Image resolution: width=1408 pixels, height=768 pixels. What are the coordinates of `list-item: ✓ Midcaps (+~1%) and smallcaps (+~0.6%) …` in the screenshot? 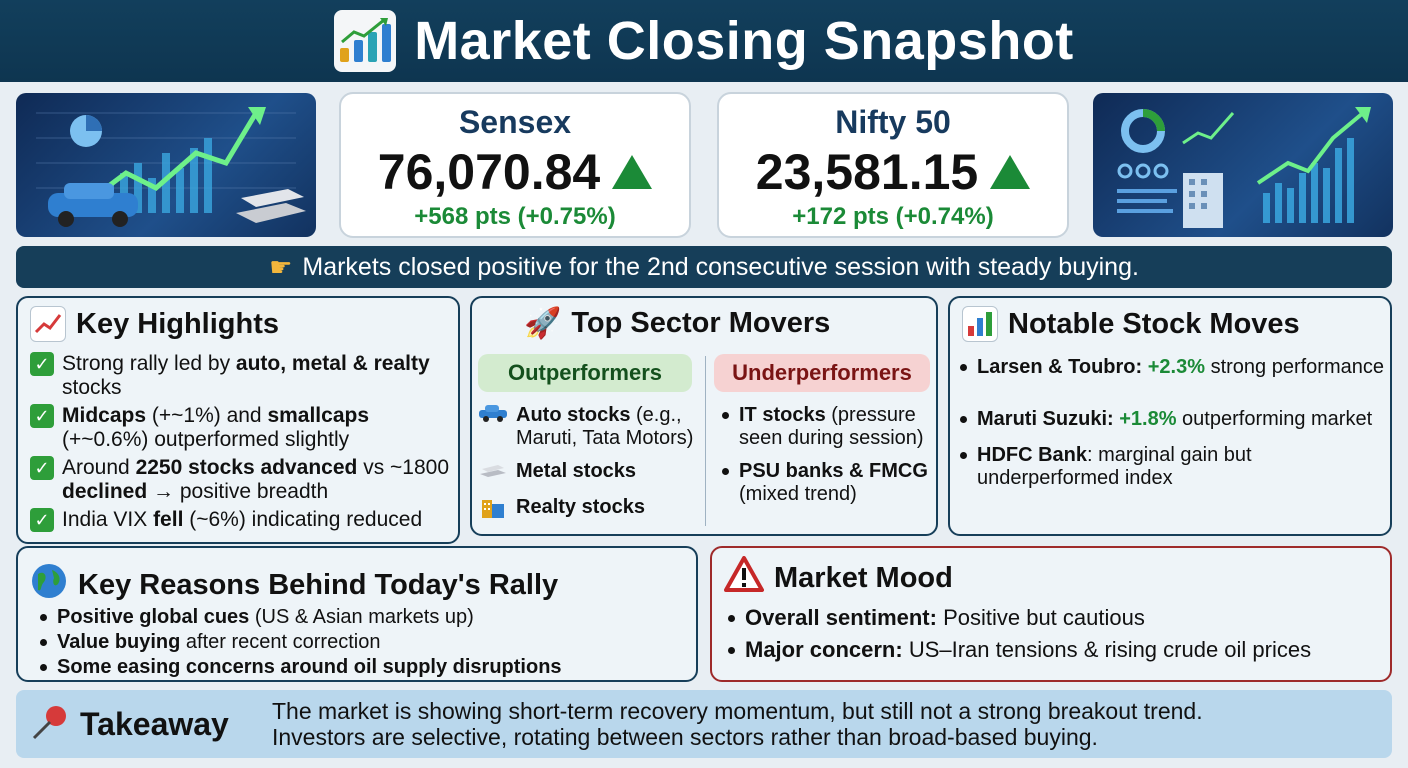 It's located at (242, 428).